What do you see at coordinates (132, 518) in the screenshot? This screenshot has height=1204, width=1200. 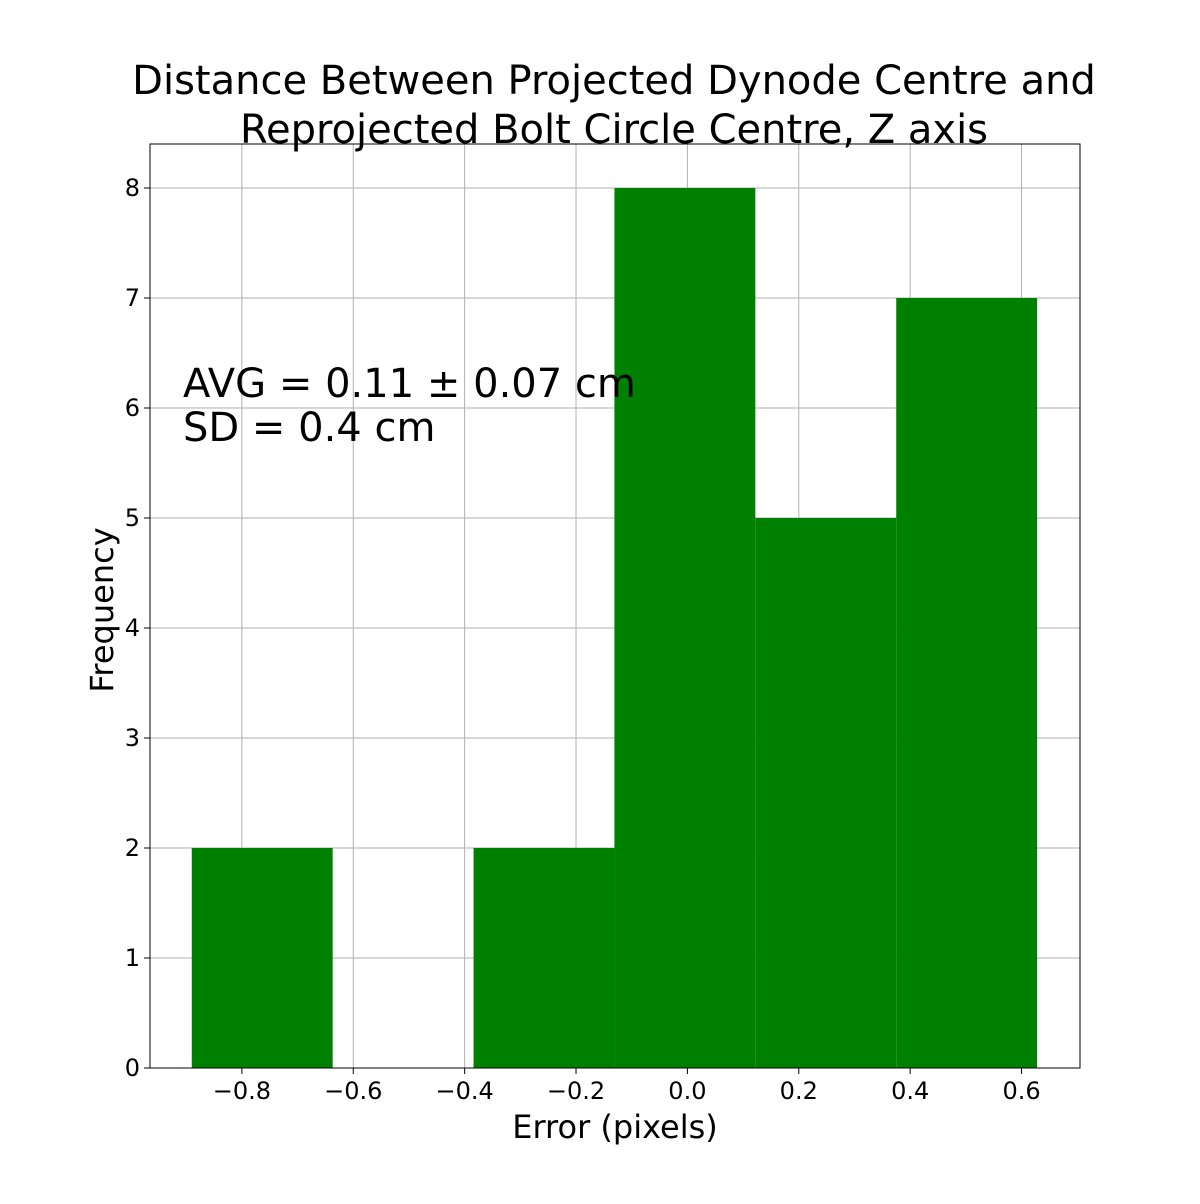 I see `y-tick-label: 5` at bounding box center [132, 518].